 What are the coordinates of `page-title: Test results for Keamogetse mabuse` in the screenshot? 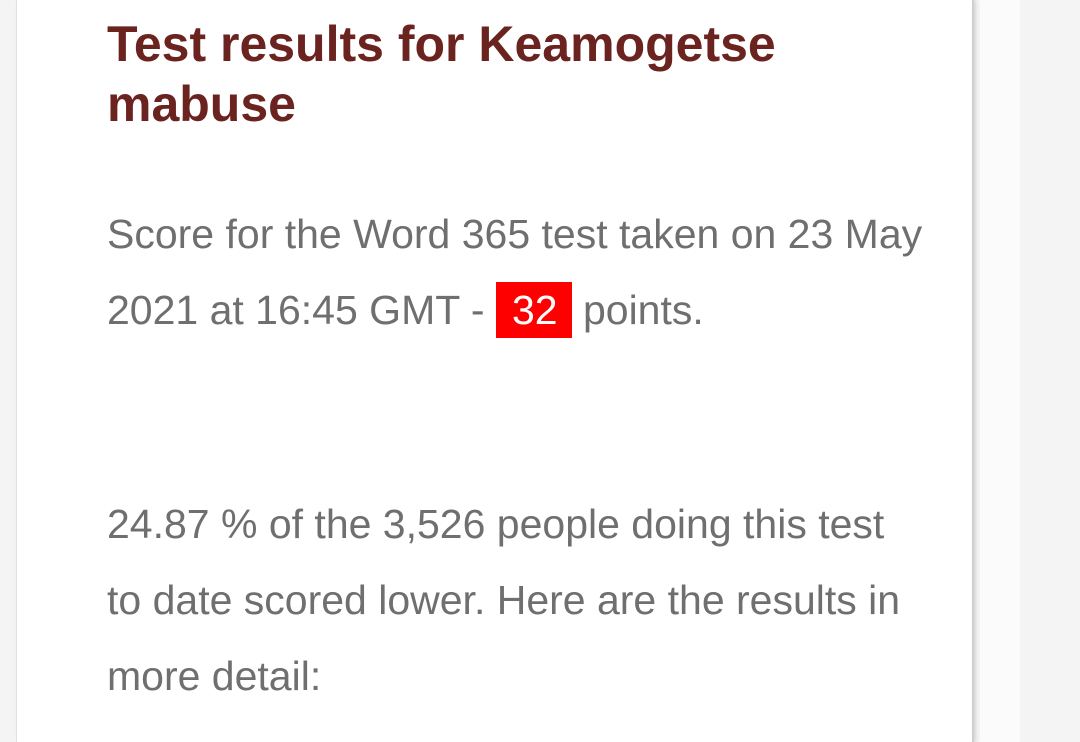 It's located at (441, 74).